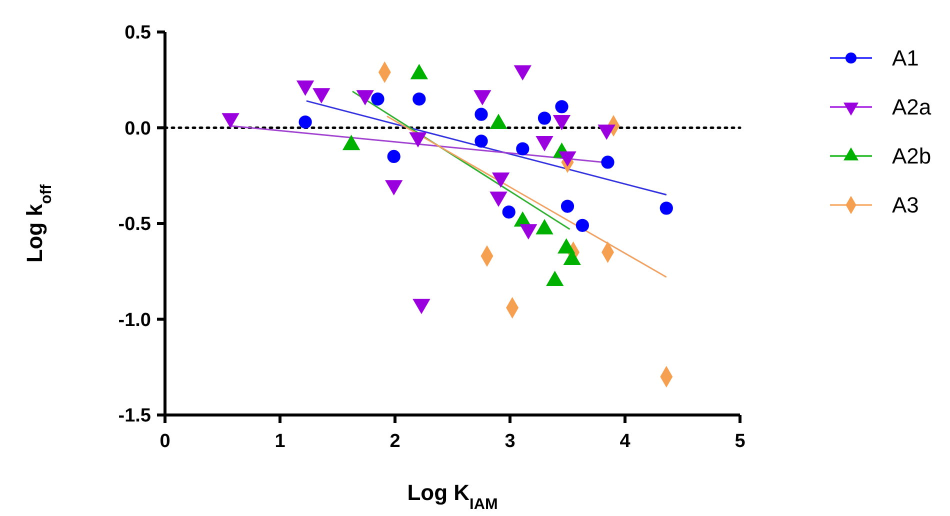 This screenshot has width=950, height=516. Describe the element at coordinates (510, 441) in the screenshot. I see `x-tick-label: 3` at that location.